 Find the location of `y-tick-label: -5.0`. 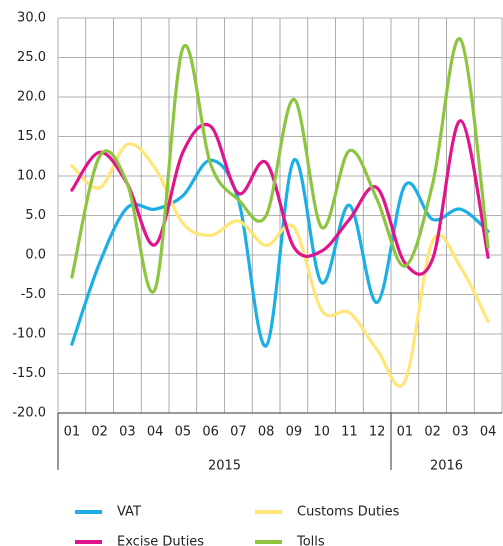

y-tick-label: -5.0 is located at coordinates (33, 294).